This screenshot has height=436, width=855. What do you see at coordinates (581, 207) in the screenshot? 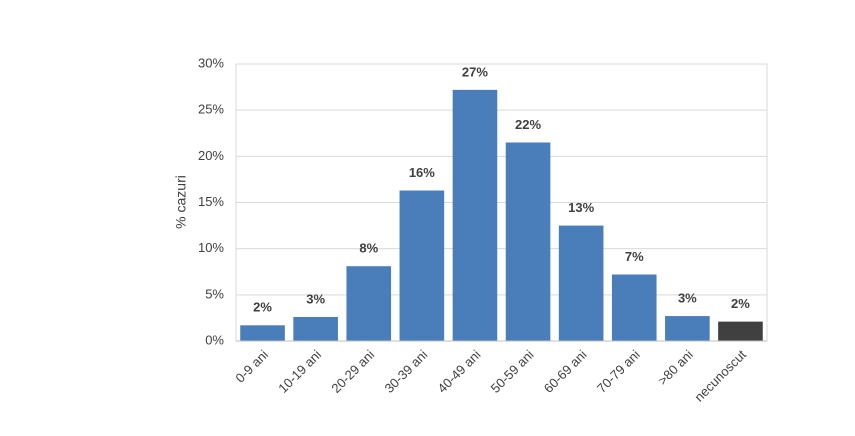
I see `value-label: 13%` at bounding box center [581, 207].